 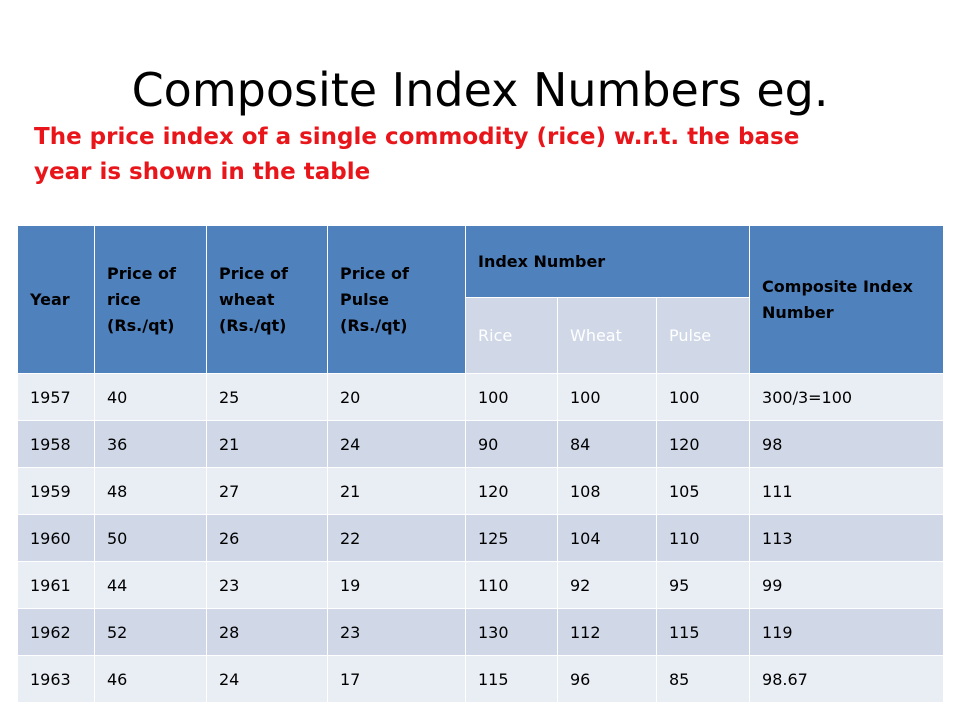 I want to click on header-composite: Composite Index Number, so click(x=847, y=299).